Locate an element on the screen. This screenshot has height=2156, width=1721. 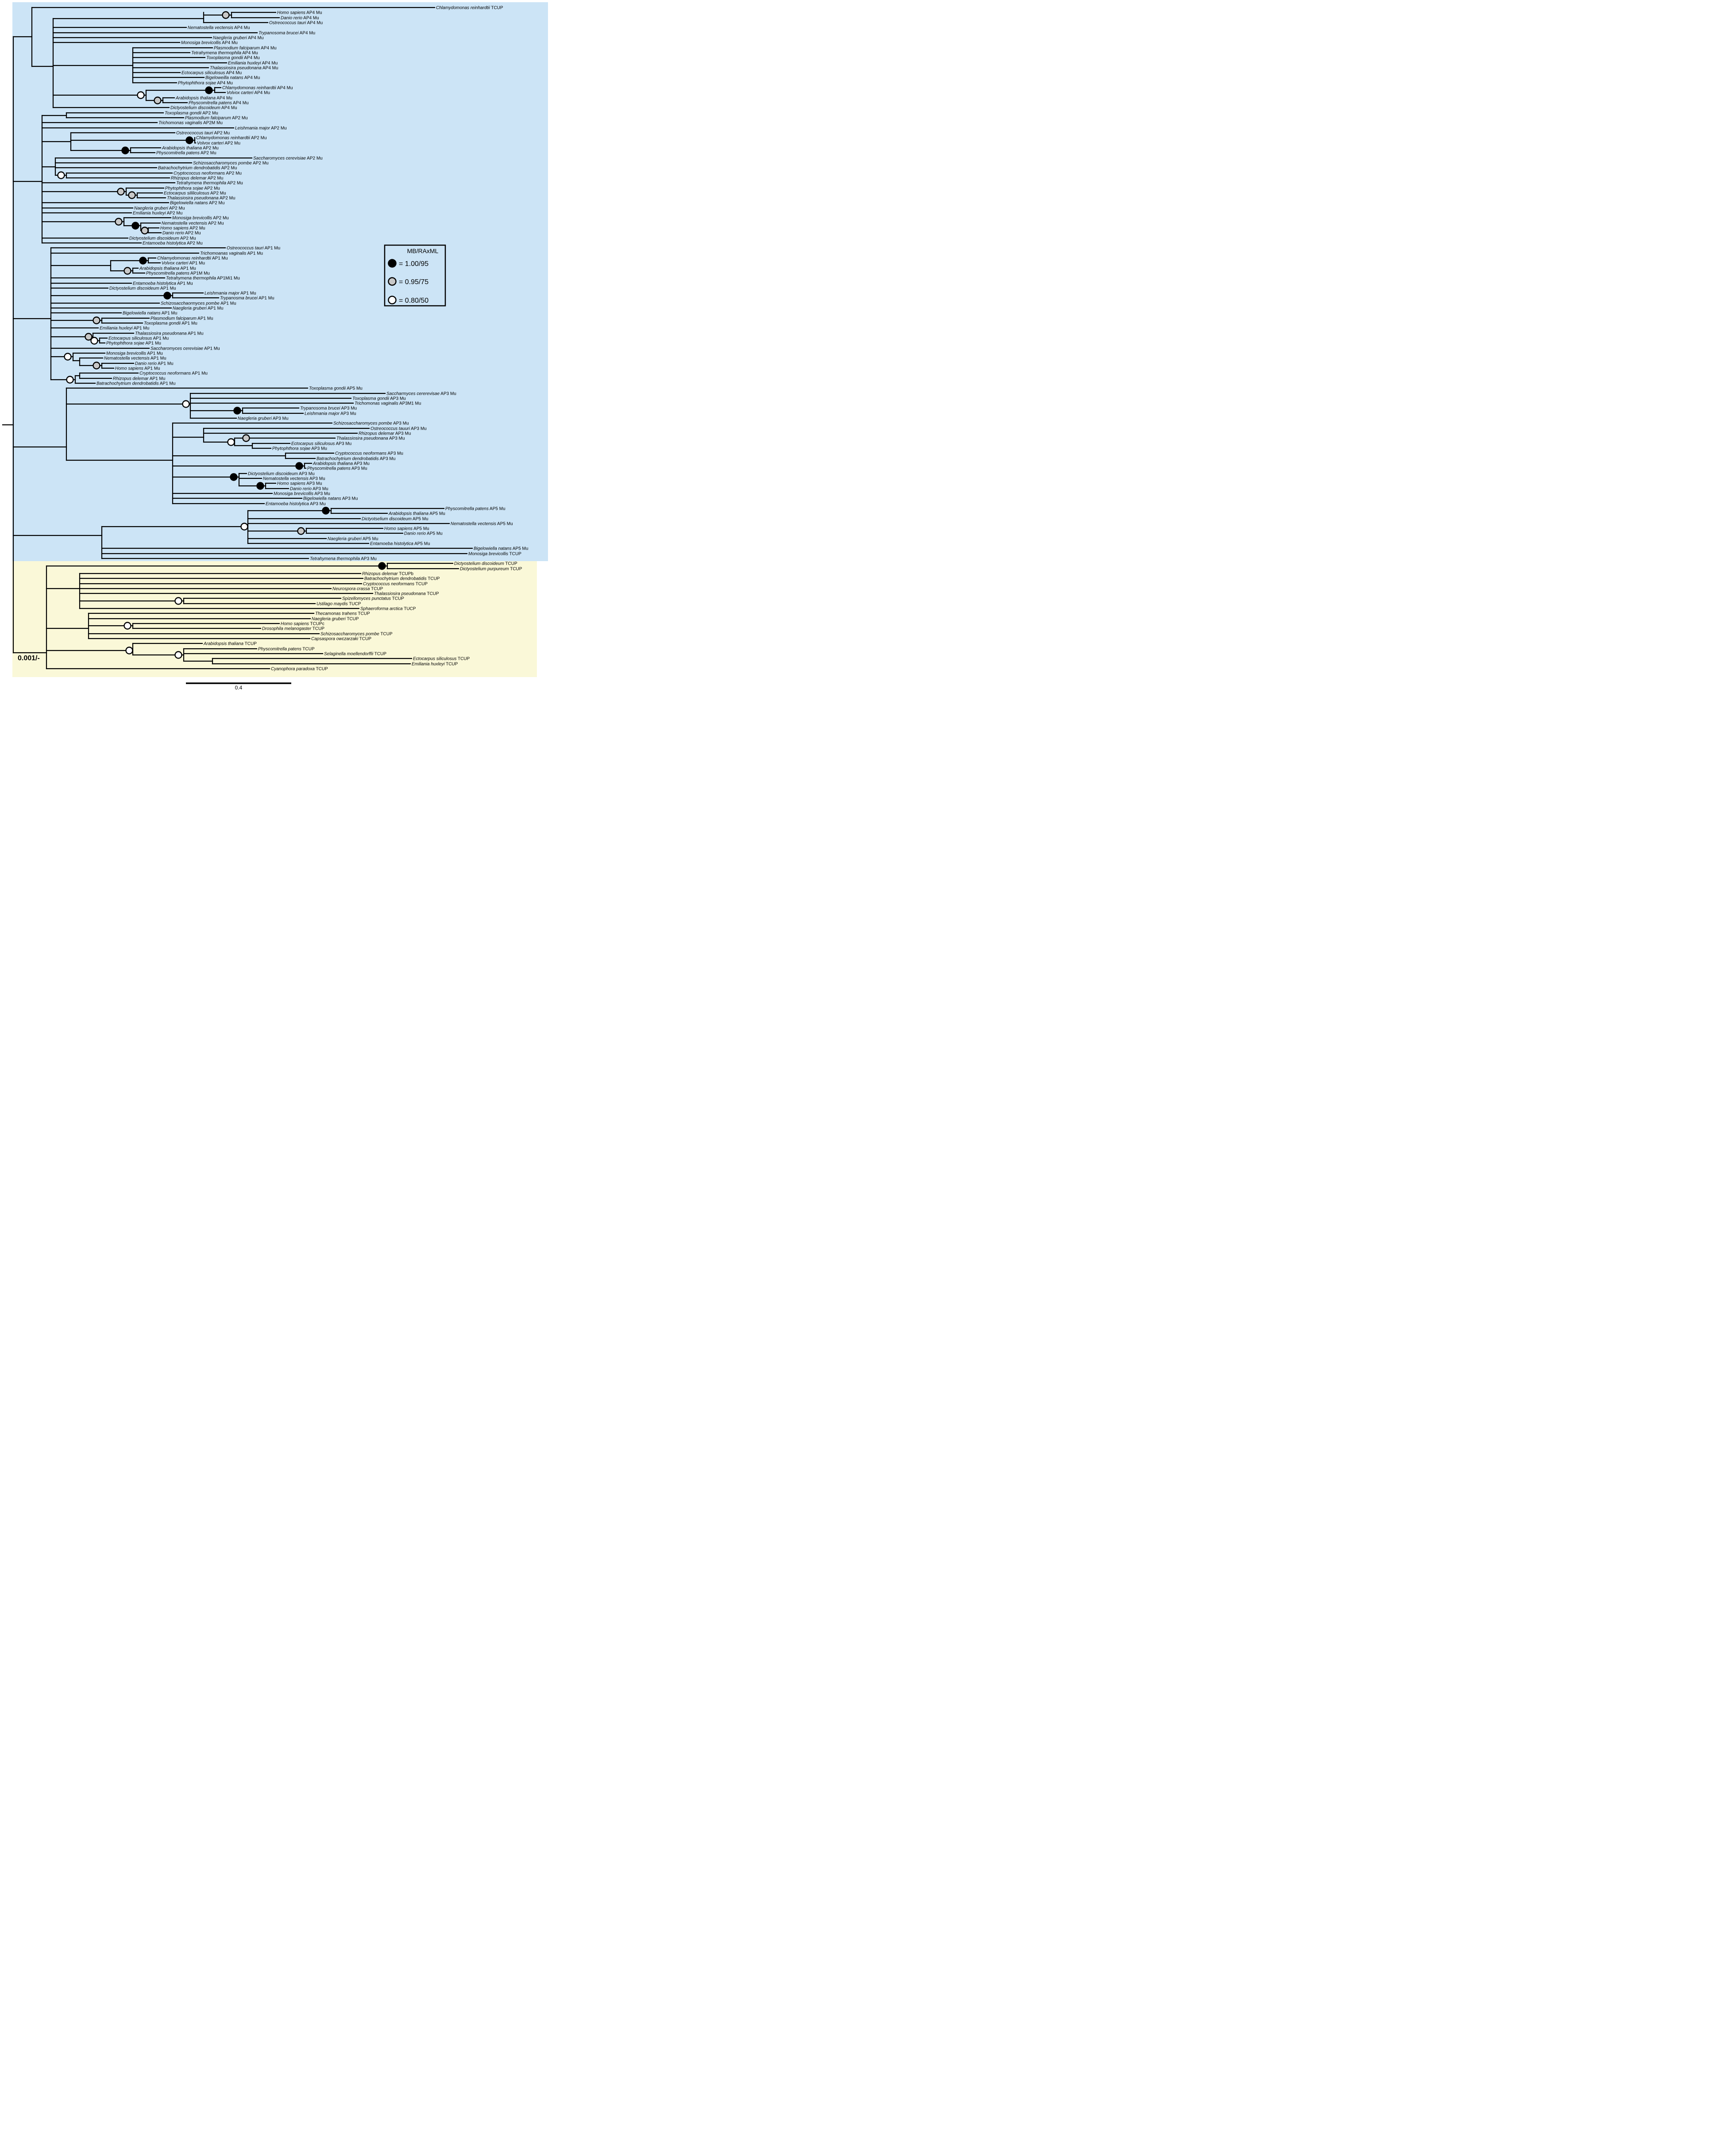
tree-tip-label: Saccharomyces cerevisiae AP1 Mu is located at coordinates (185, 349).